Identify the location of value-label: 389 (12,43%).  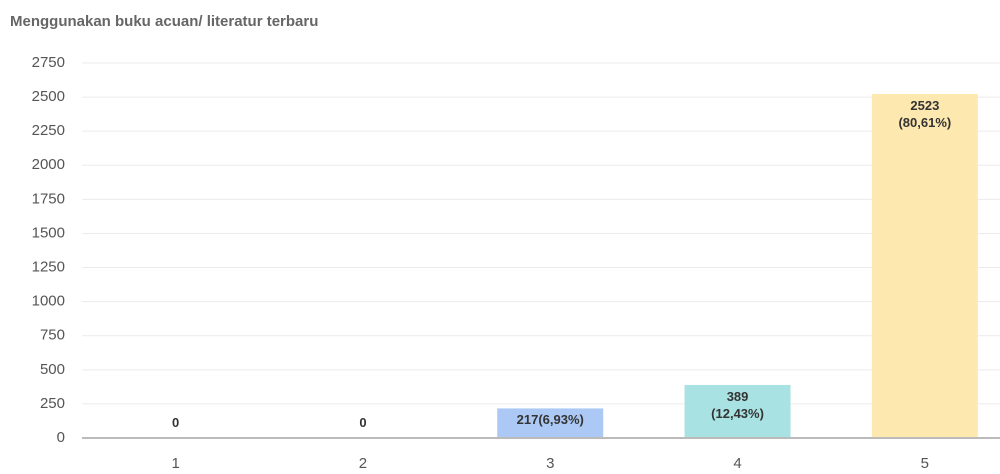
(737, 404).